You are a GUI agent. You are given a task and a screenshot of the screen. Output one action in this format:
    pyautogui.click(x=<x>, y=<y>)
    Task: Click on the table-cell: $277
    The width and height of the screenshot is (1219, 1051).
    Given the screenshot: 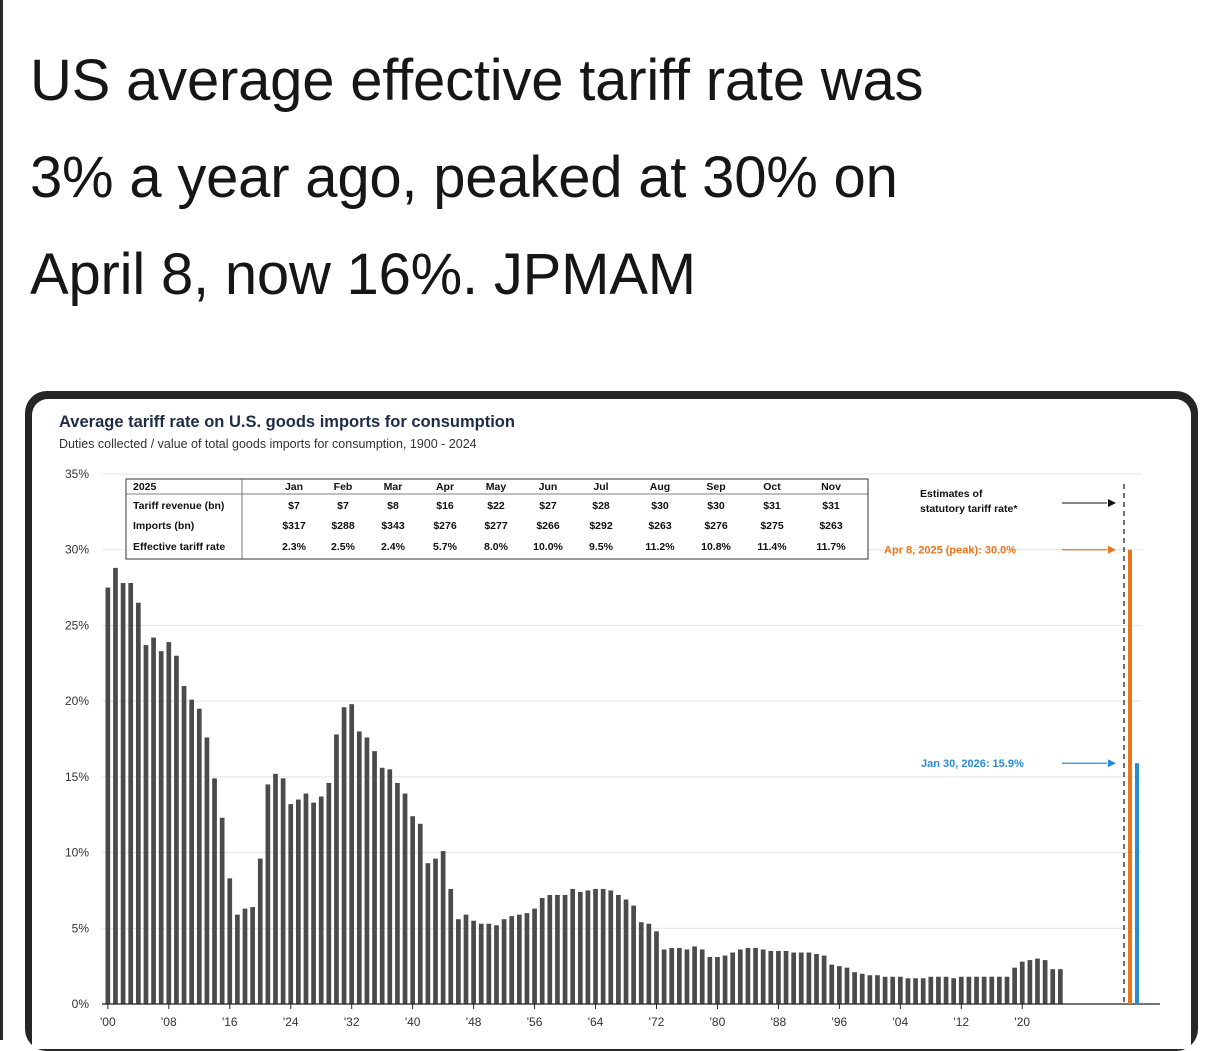 What is the action you would take?
    pyautogui.click(x=496, y=526)
    